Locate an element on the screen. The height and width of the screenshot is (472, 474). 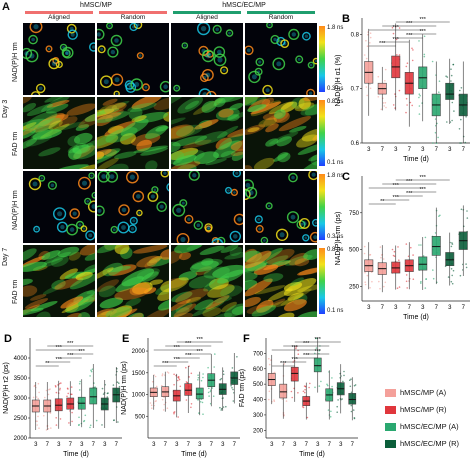
group-color-bar is located at coordinates (133, 12).